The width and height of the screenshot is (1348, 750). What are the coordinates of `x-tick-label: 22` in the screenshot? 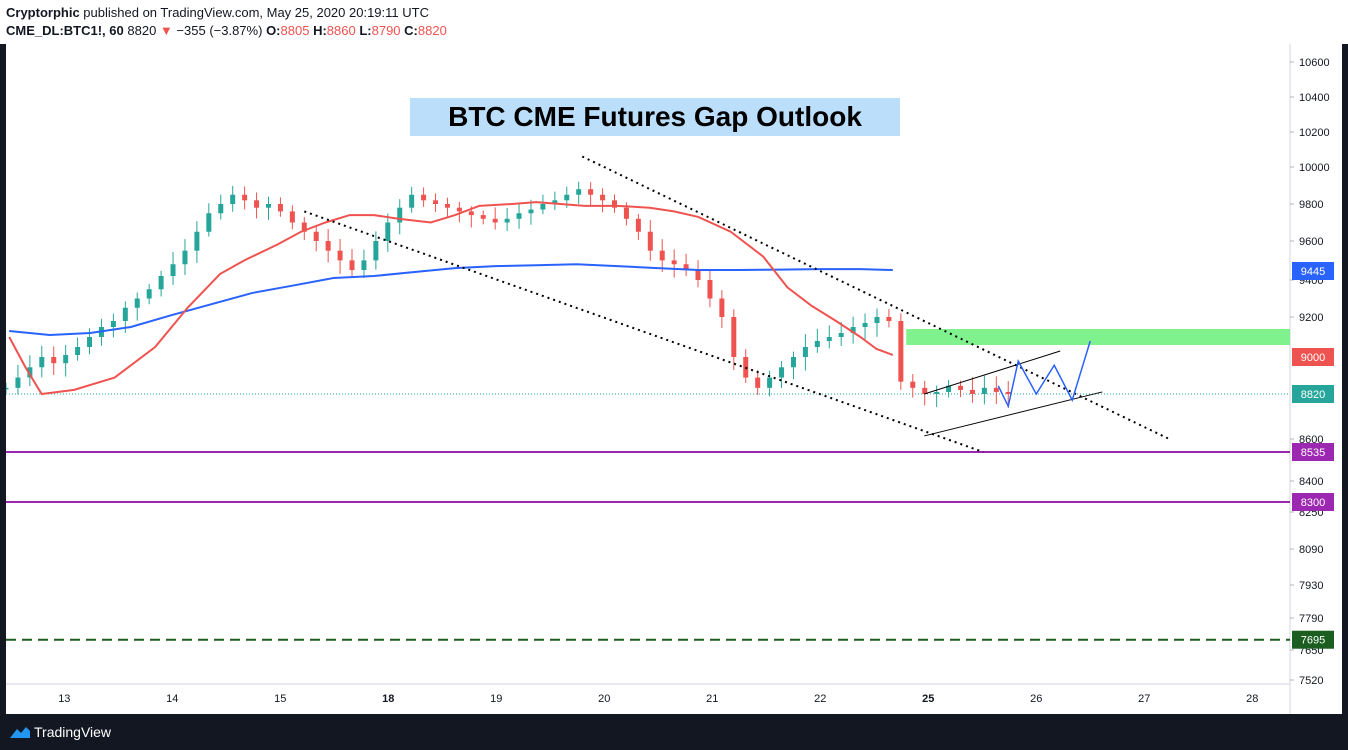 It's located at (820, 699).